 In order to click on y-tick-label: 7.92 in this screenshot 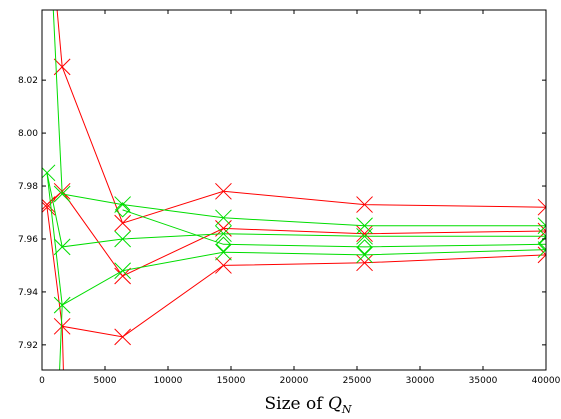, I will do `click(28, 346)`.